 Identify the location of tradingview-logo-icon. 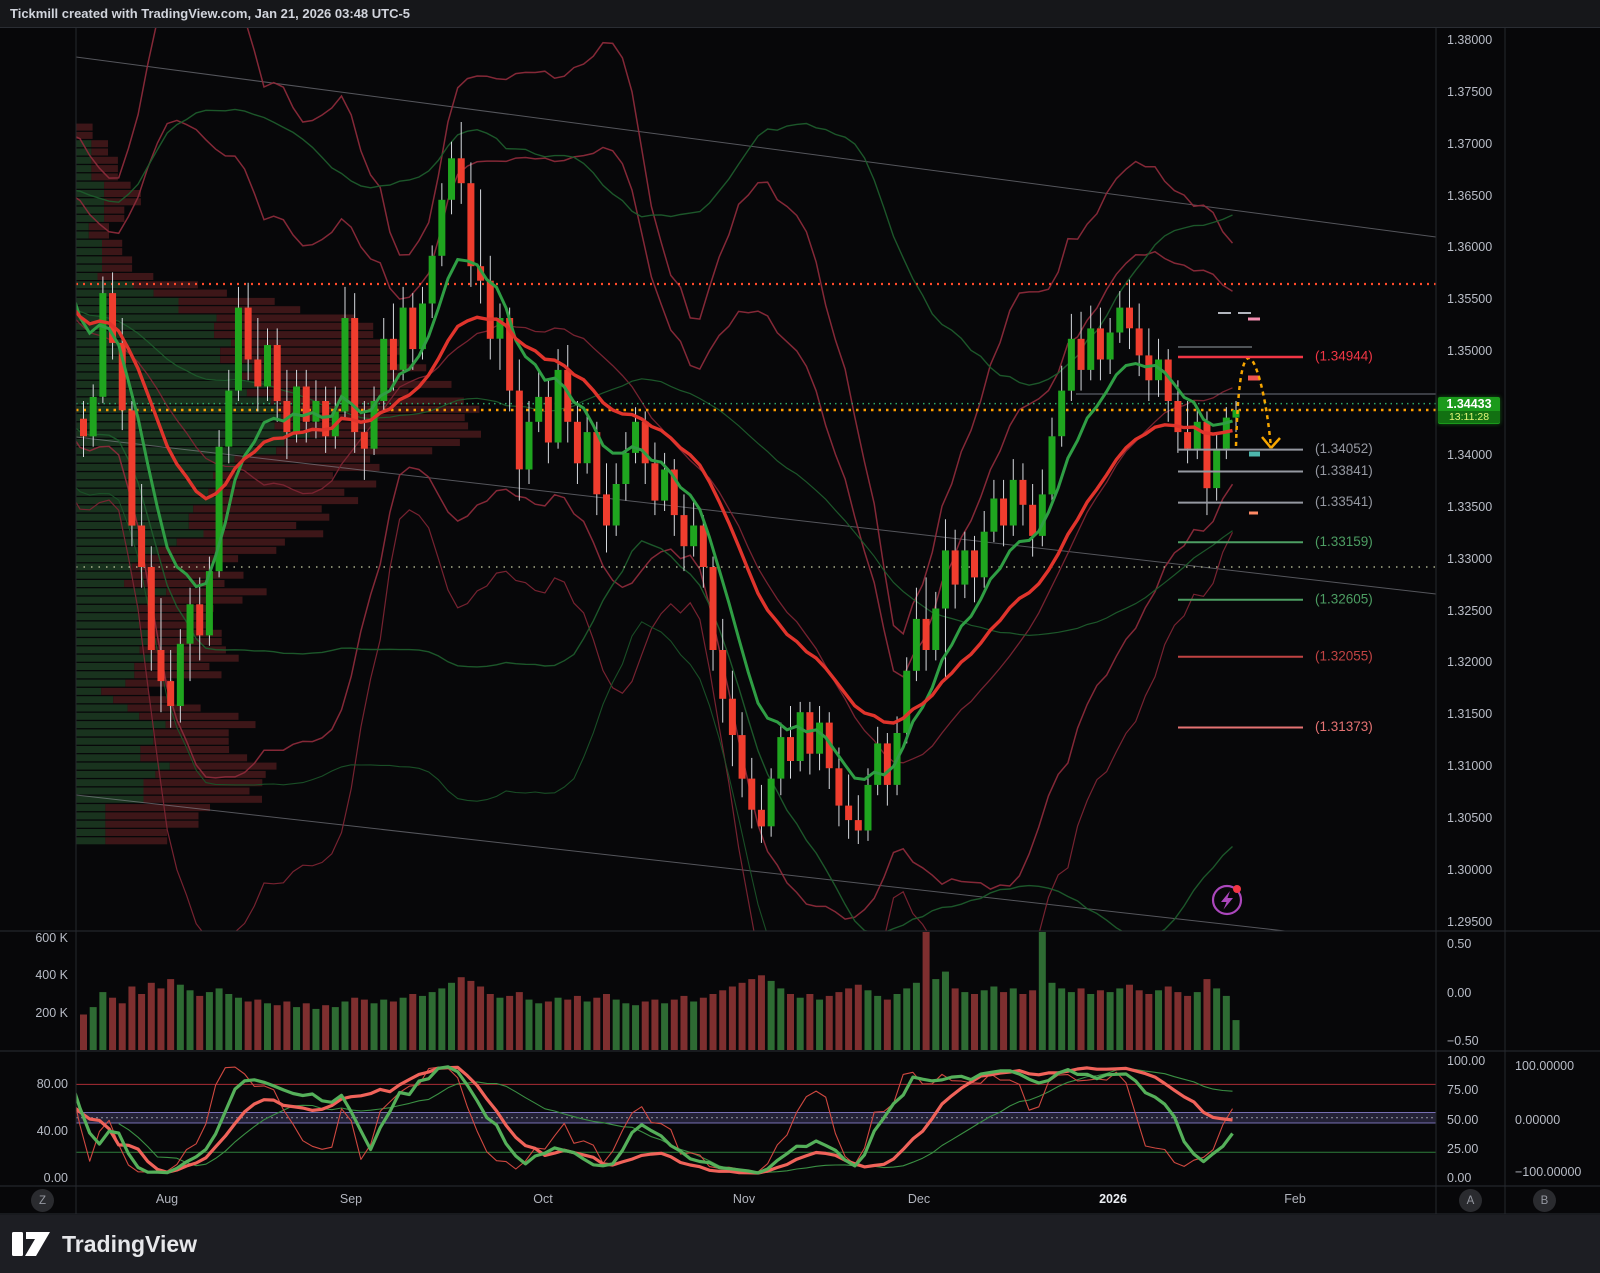
(26, 1244).